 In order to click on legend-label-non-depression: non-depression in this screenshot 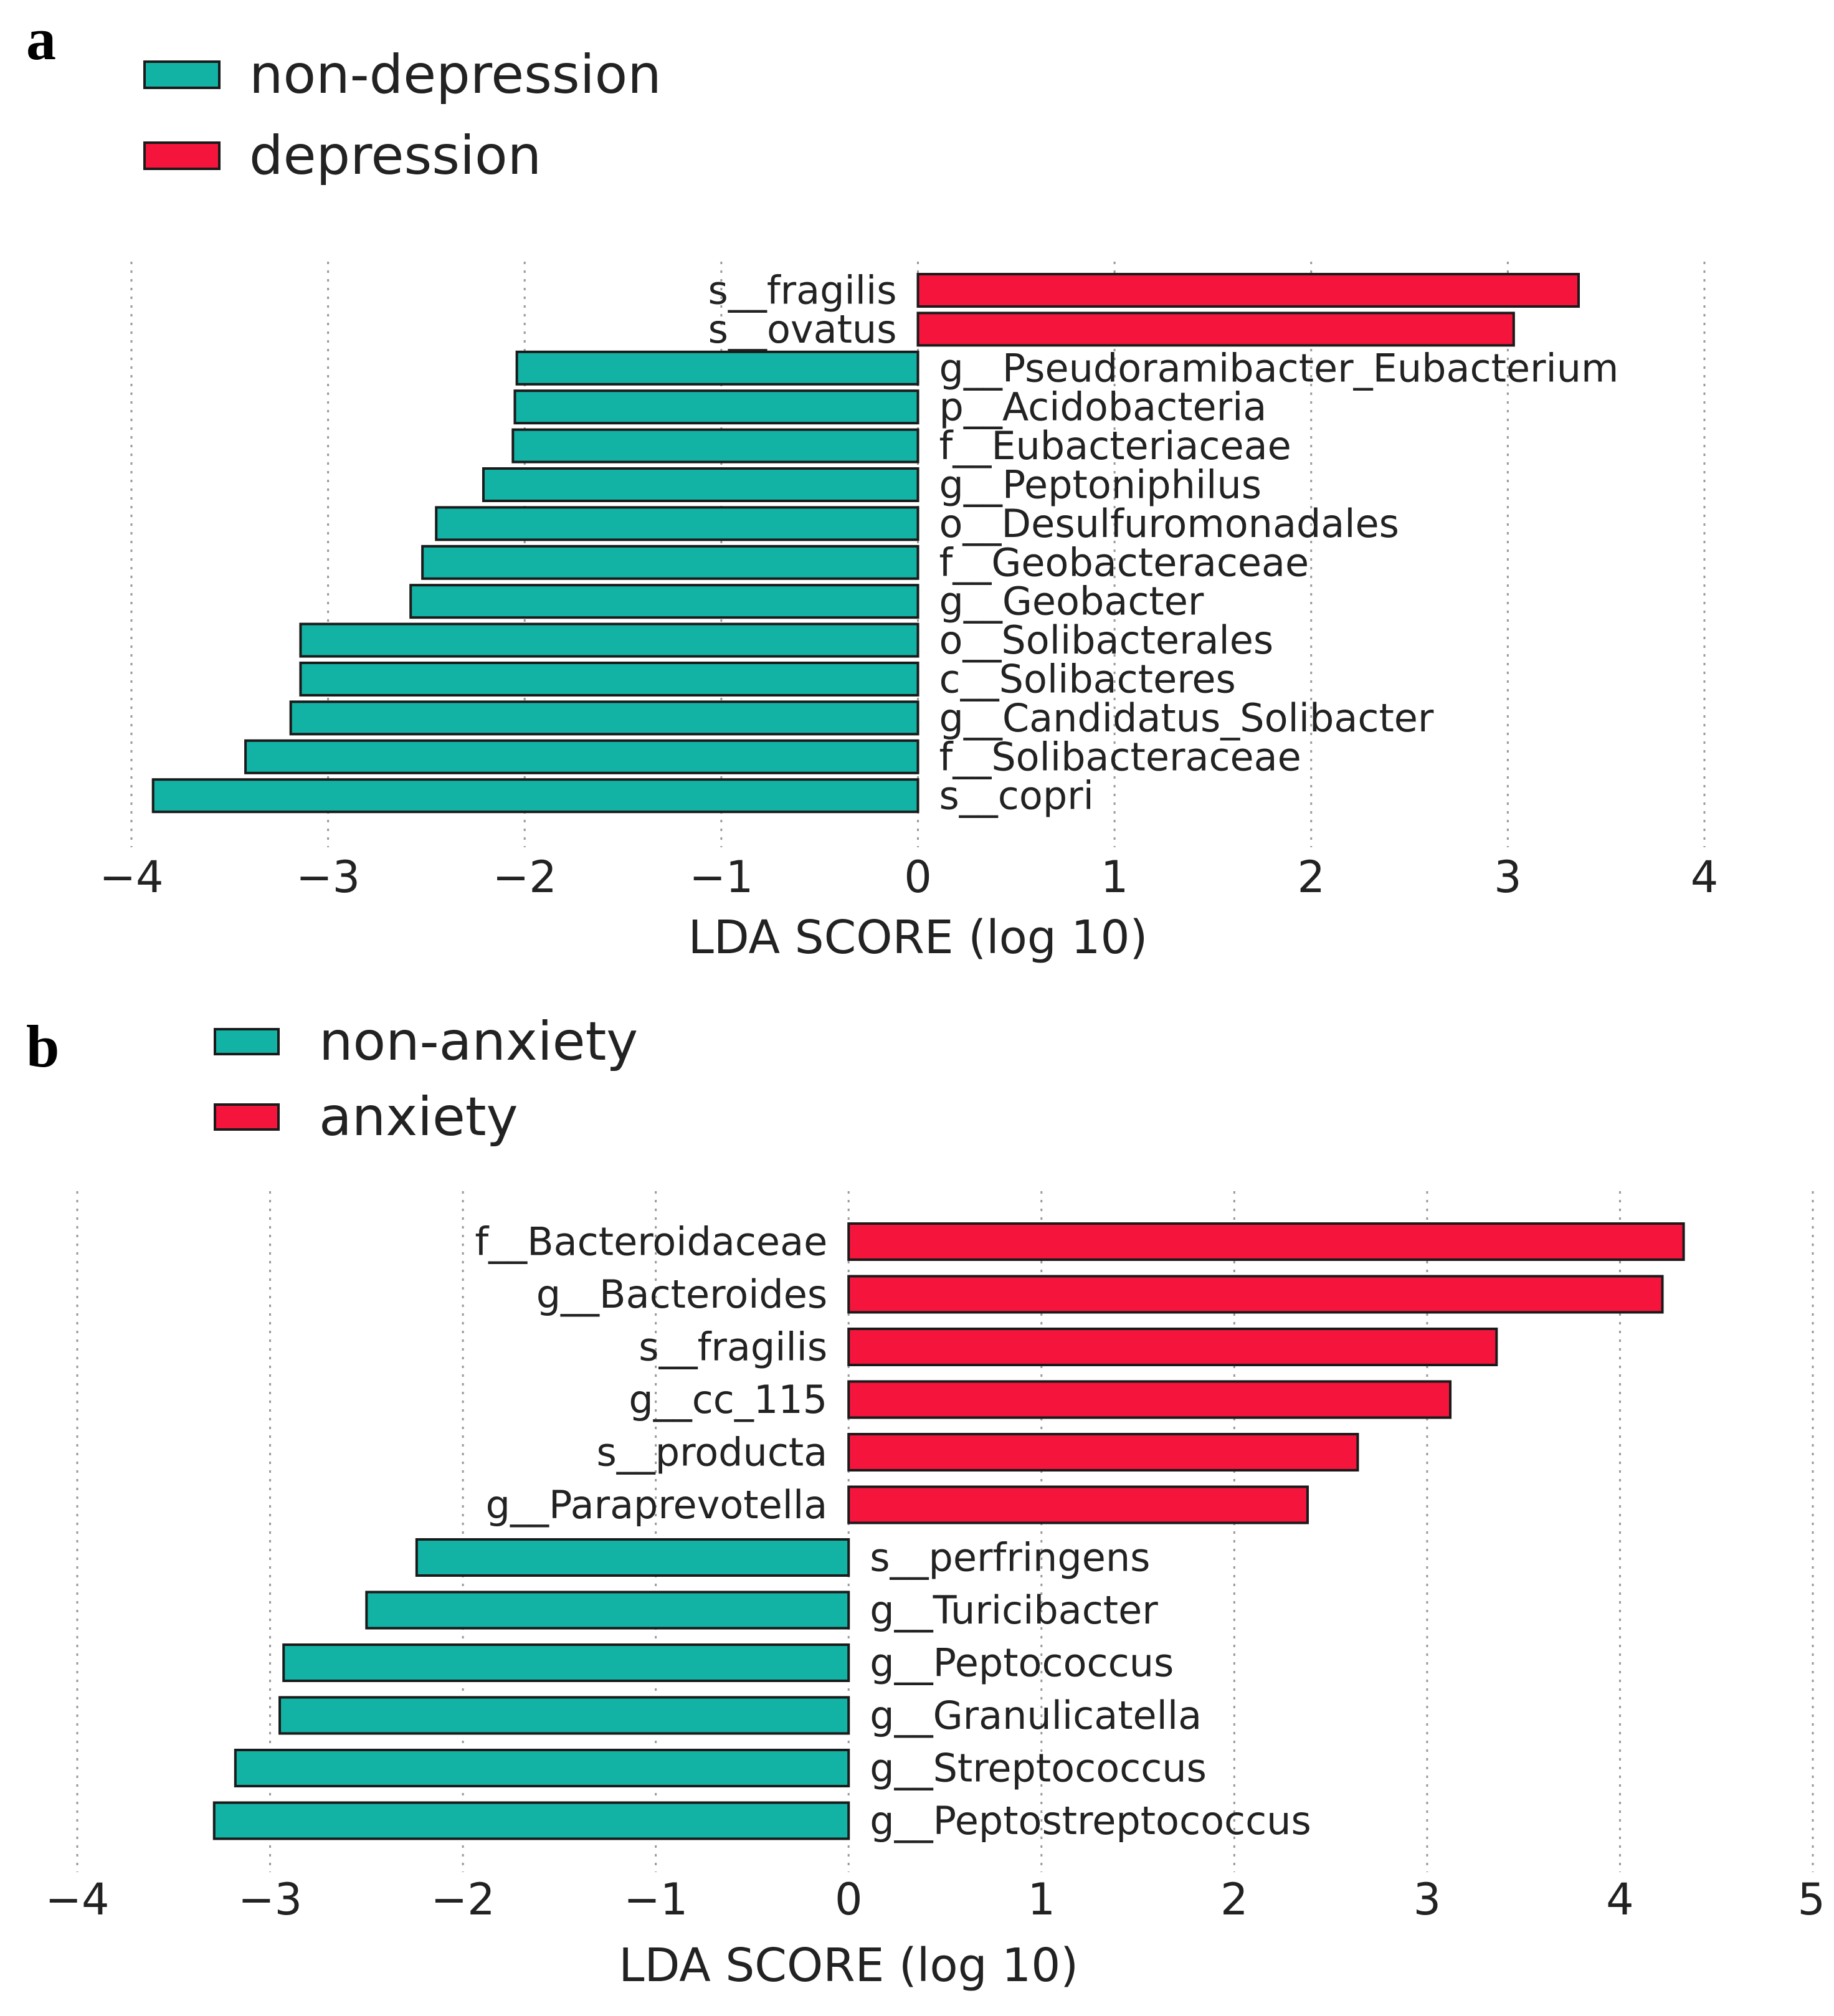, I will do `click(455, 75)`.